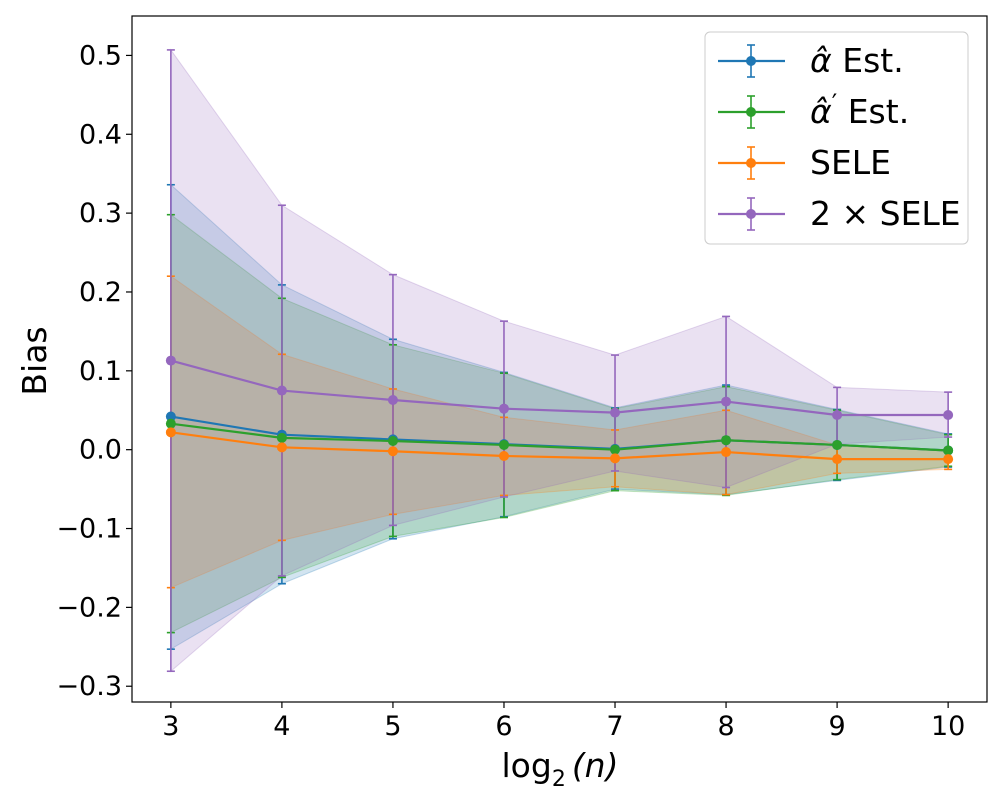 This screenshot has height=800, width=1000. I want to click on legend-label-base: SELE, so click(850, 162).